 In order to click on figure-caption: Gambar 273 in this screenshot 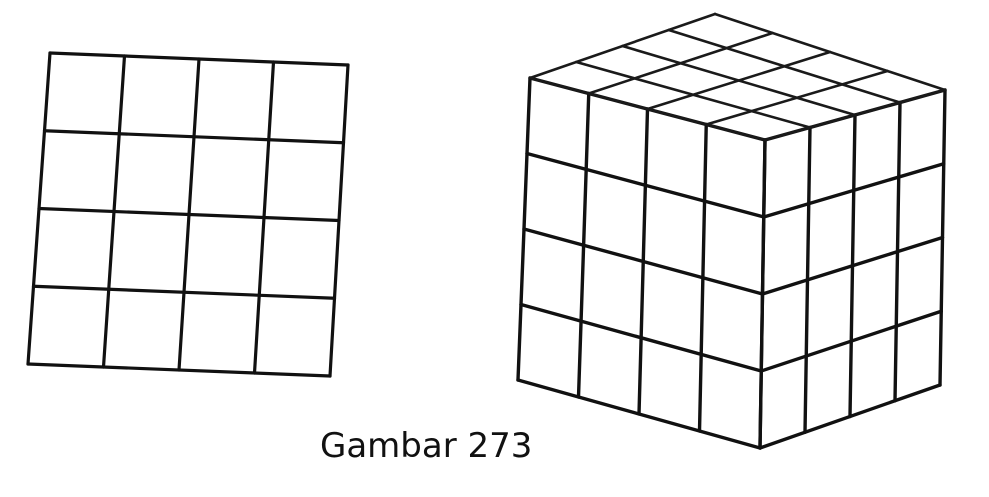, I will do `click(426, 446)`.